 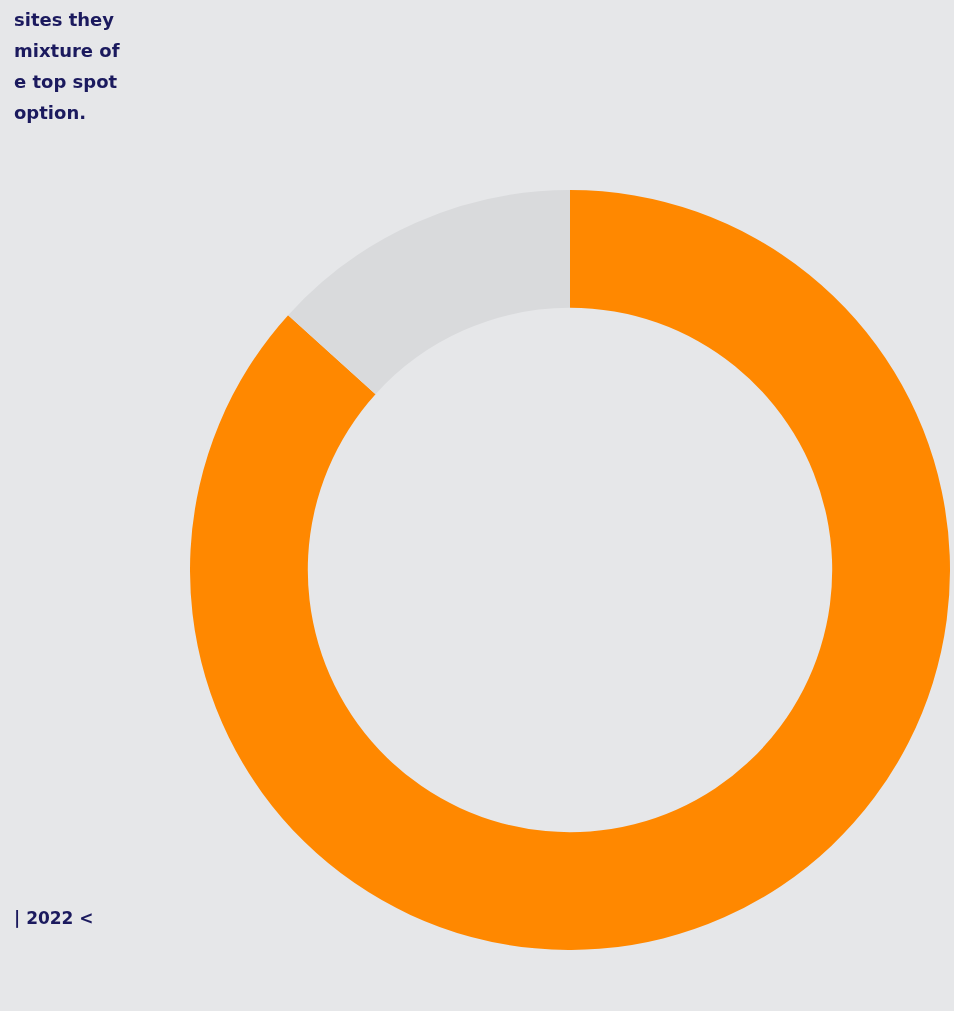 I want to click on text: | 2022 <, so click(x=54, y=918).